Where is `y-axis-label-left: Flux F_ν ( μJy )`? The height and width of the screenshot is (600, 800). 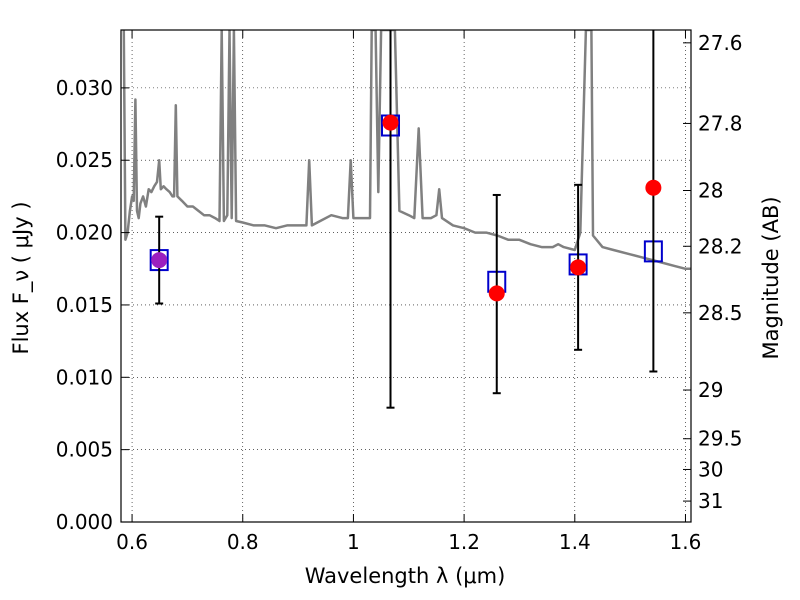 y-axis-label-left: Flux F_ν ( μJy ) is located at coordinates (21, 277).